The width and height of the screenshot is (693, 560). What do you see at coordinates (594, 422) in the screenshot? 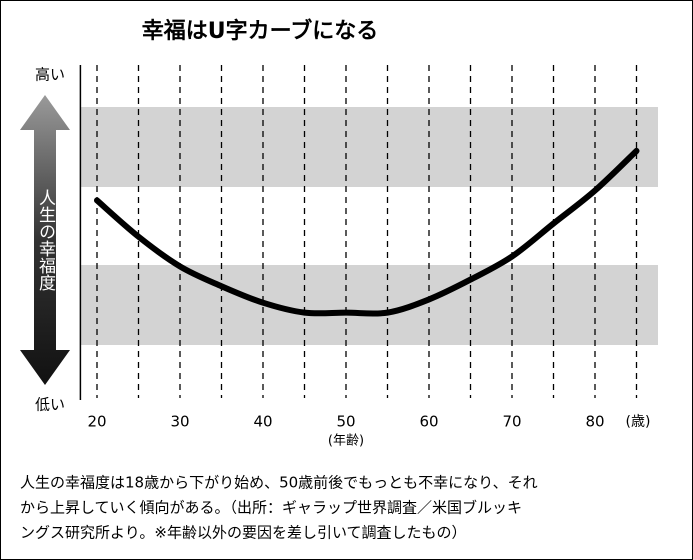
I see `x-tick-label: 80` at bounding box center [594, 422].